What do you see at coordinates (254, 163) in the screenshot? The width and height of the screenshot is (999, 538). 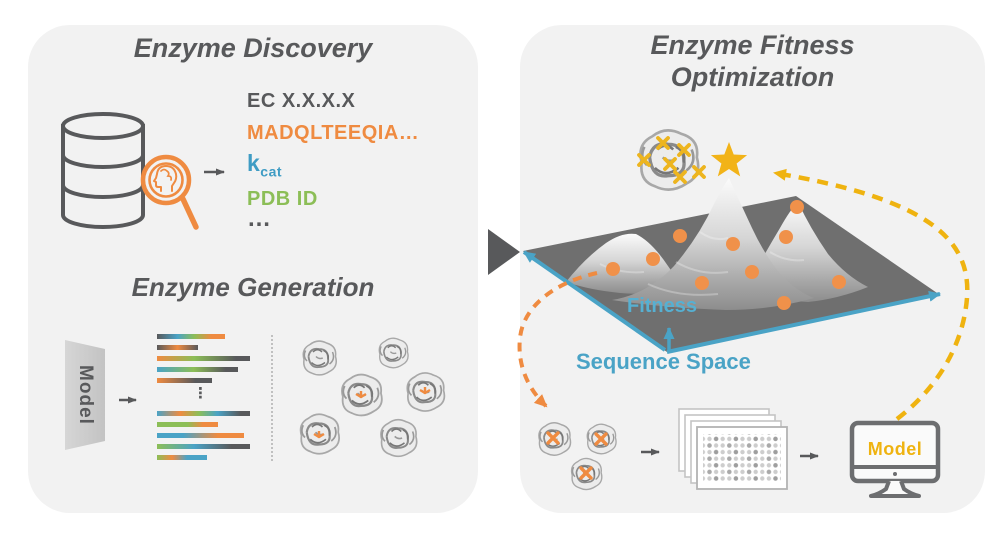 I see `kcat-base: k` at bounding box center [254, 163].